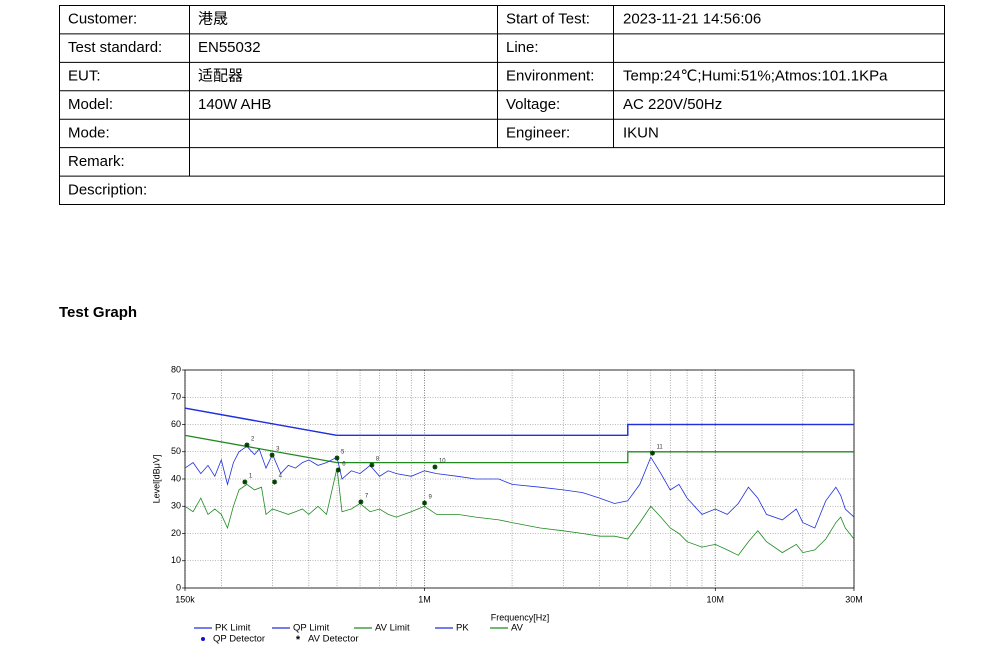  Describe the element at coordinates (548, 19) in the screenshot. I see `cell-label: Start of Test:` at that location.